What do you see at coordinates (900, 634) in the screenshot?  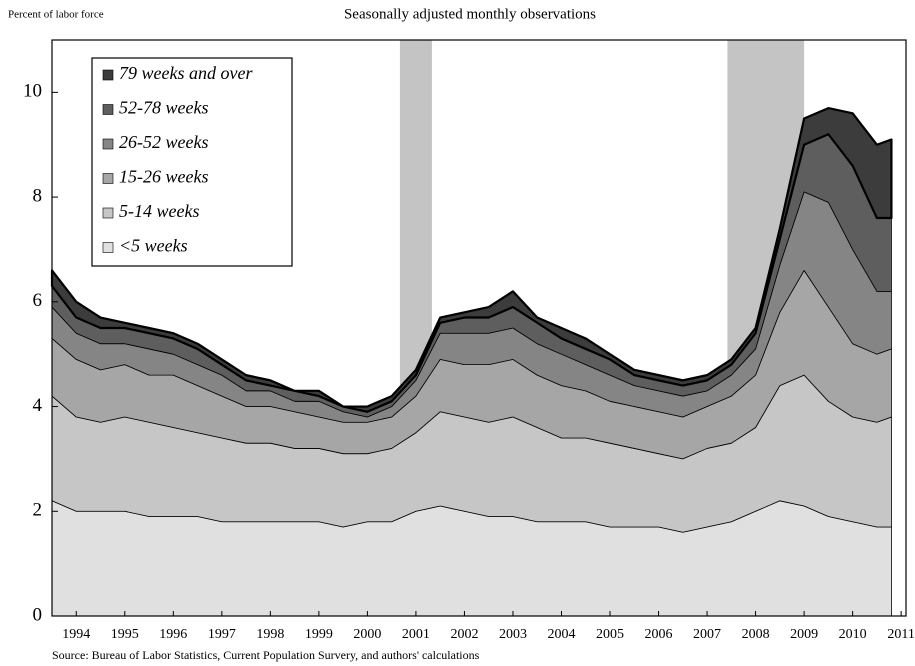 I see `x-tick-label: 2011` at bounding box center [900, 634].